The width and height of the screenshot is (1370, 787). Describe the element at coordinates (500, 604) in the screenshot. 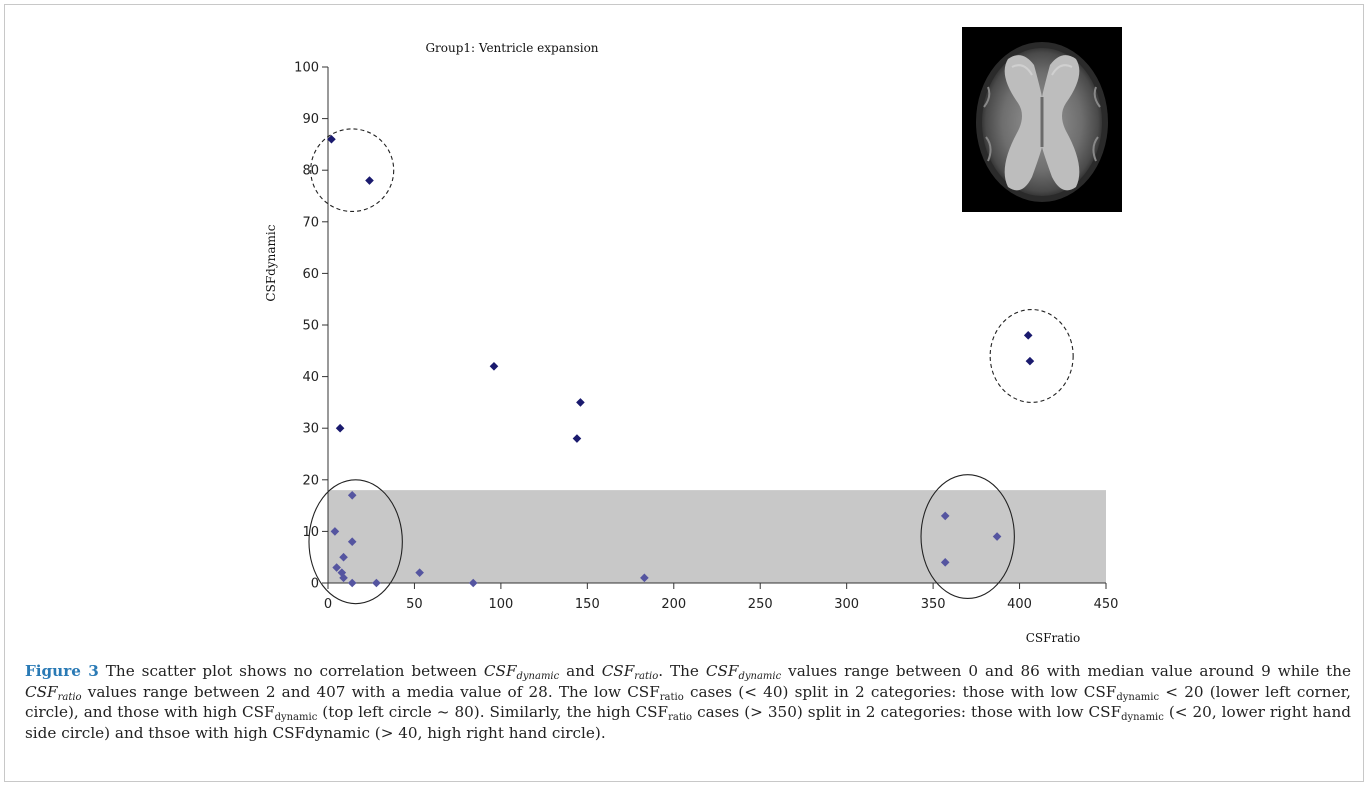

I see `x-tick-label: 100` at that location.